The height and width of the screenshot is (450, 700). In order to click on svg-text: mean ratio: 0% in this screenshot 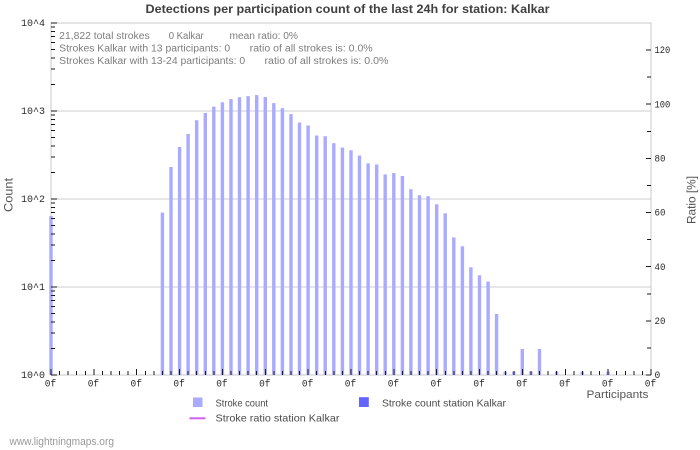, I will do `click(264, 36)`.